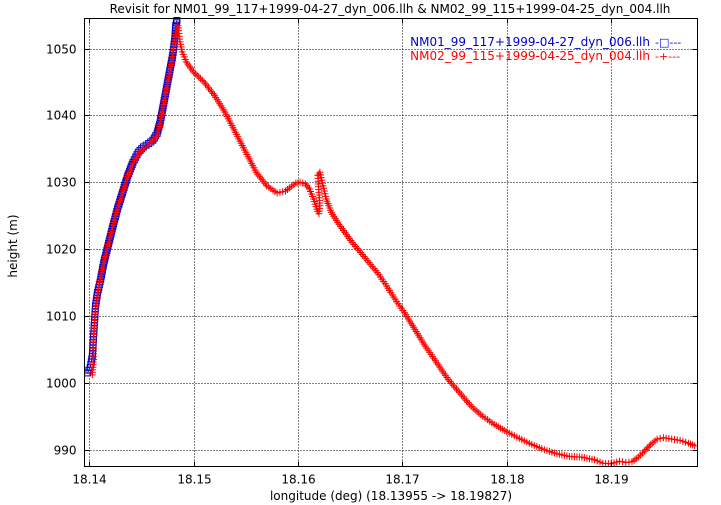  What do you see at coordinates (402, 480) in the screenshot?
I see `x-tick-label: 18.17` at bounding box center [402, 480].